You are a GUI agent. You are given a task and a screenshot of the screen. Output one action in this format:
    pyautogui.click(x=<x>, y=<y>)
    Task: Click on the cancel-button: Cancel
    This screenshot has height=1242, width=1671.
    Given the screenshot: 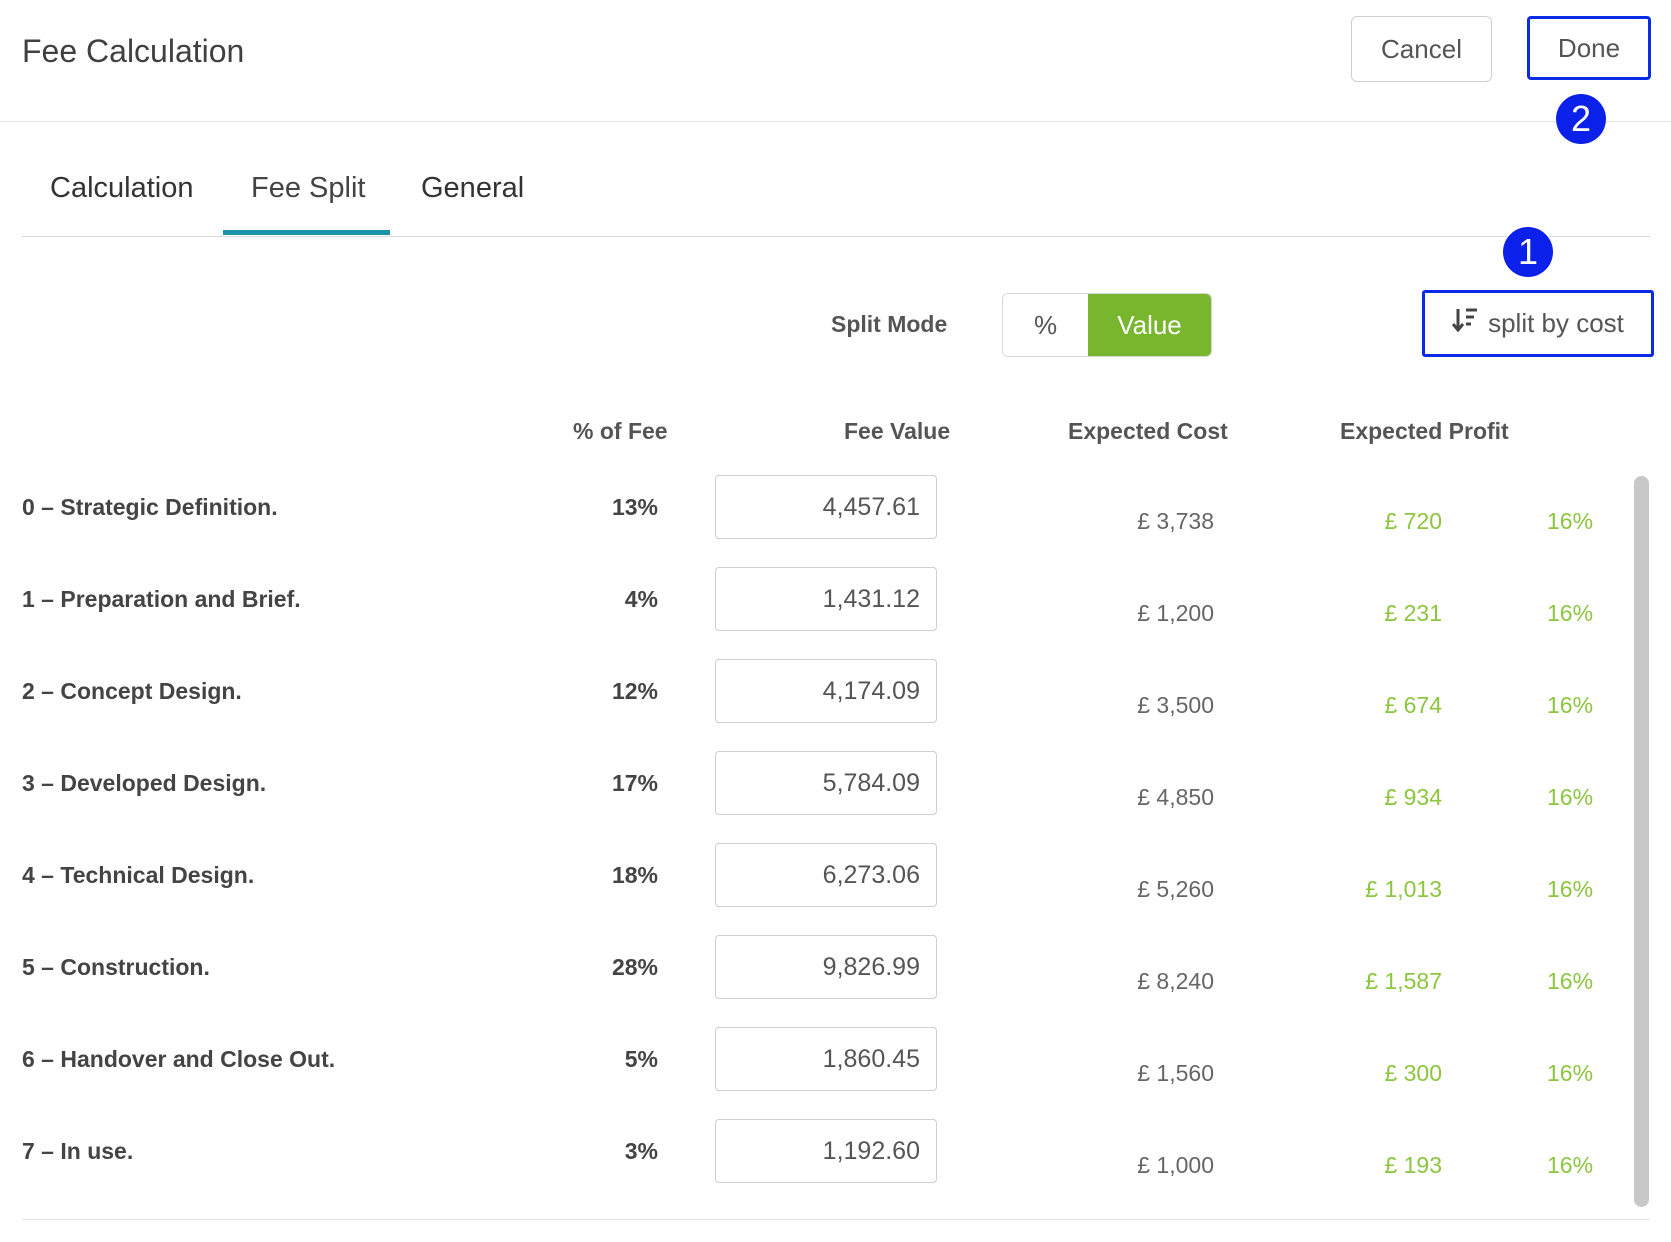 What is the action you would take?
    pyautogui.click(x=1421, y=49)
    